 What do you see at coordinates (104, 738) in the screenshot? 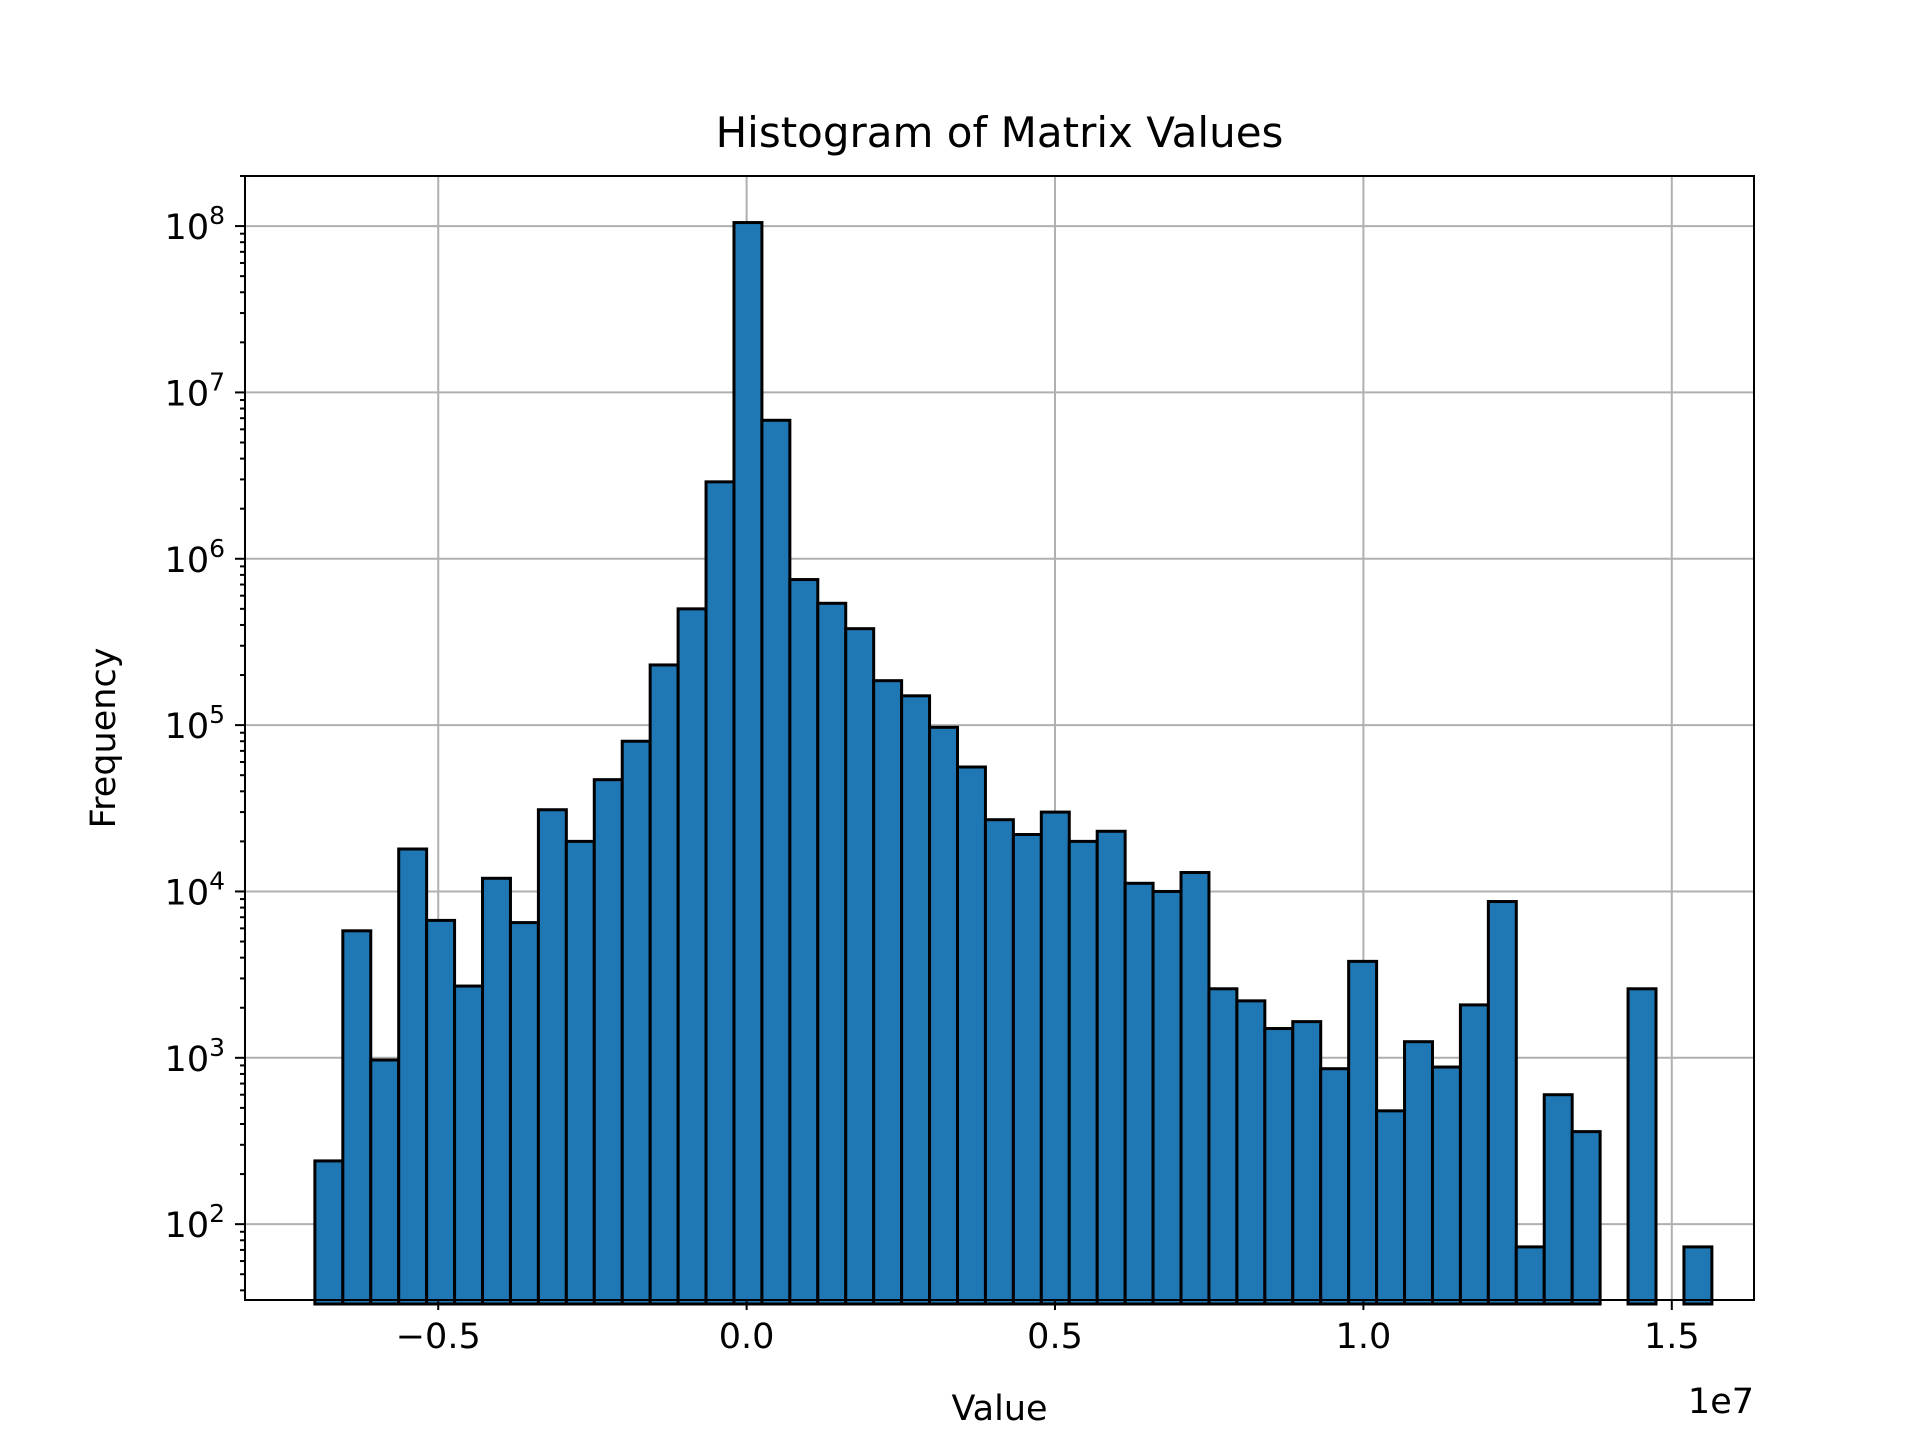
I see `y-axis-label: Frequency` at bounding box center [104, 738].